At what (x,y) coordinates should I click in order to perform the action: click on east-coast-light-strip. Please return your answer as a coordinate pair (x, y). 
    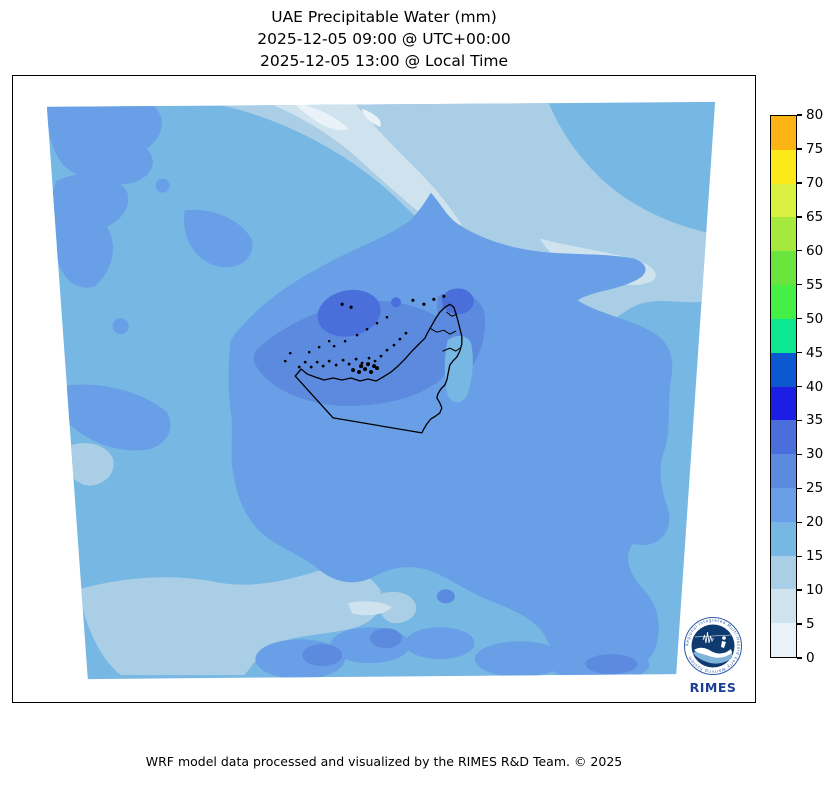
    Looking at the image, I should click on (458, 369).